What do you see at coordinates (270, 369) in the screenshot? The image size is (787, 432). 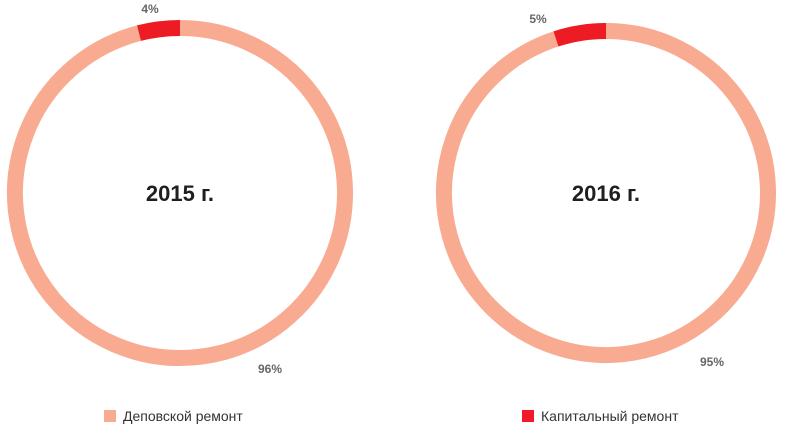 I see `donut-1-slice-1-label: 96%` at bounding box center [270, 369].